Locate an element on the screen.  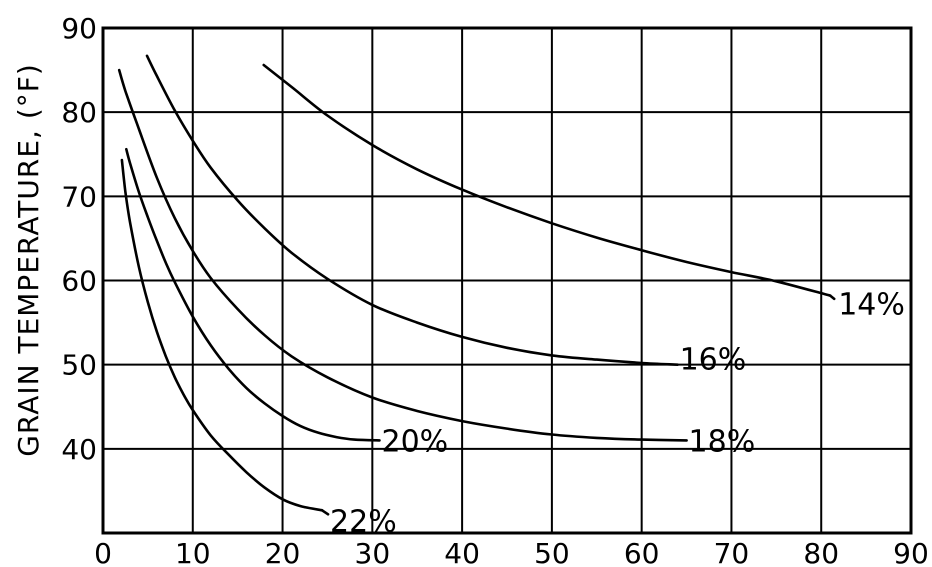
y-tick-label-90: 90 is located at coordinates (79, 28).